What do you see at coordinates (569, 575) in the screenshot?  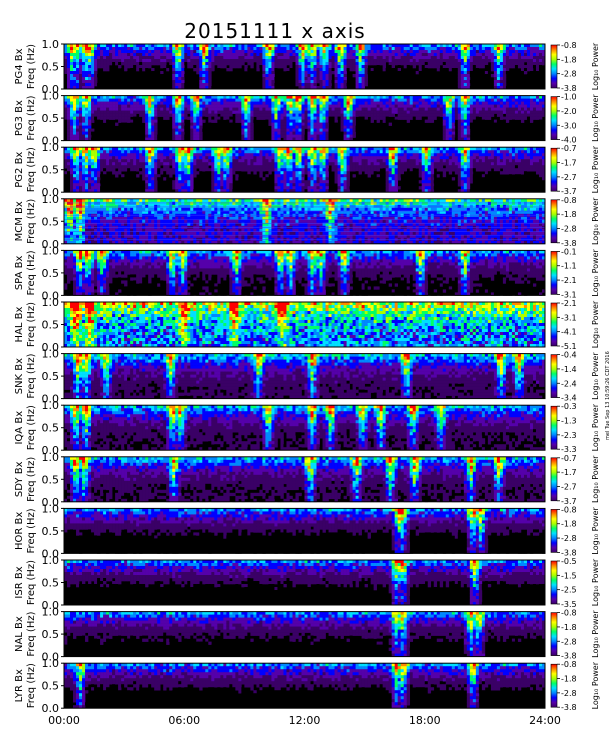 I see `colorbar-tick-label: -1.5` at bounding box center [569, 575].